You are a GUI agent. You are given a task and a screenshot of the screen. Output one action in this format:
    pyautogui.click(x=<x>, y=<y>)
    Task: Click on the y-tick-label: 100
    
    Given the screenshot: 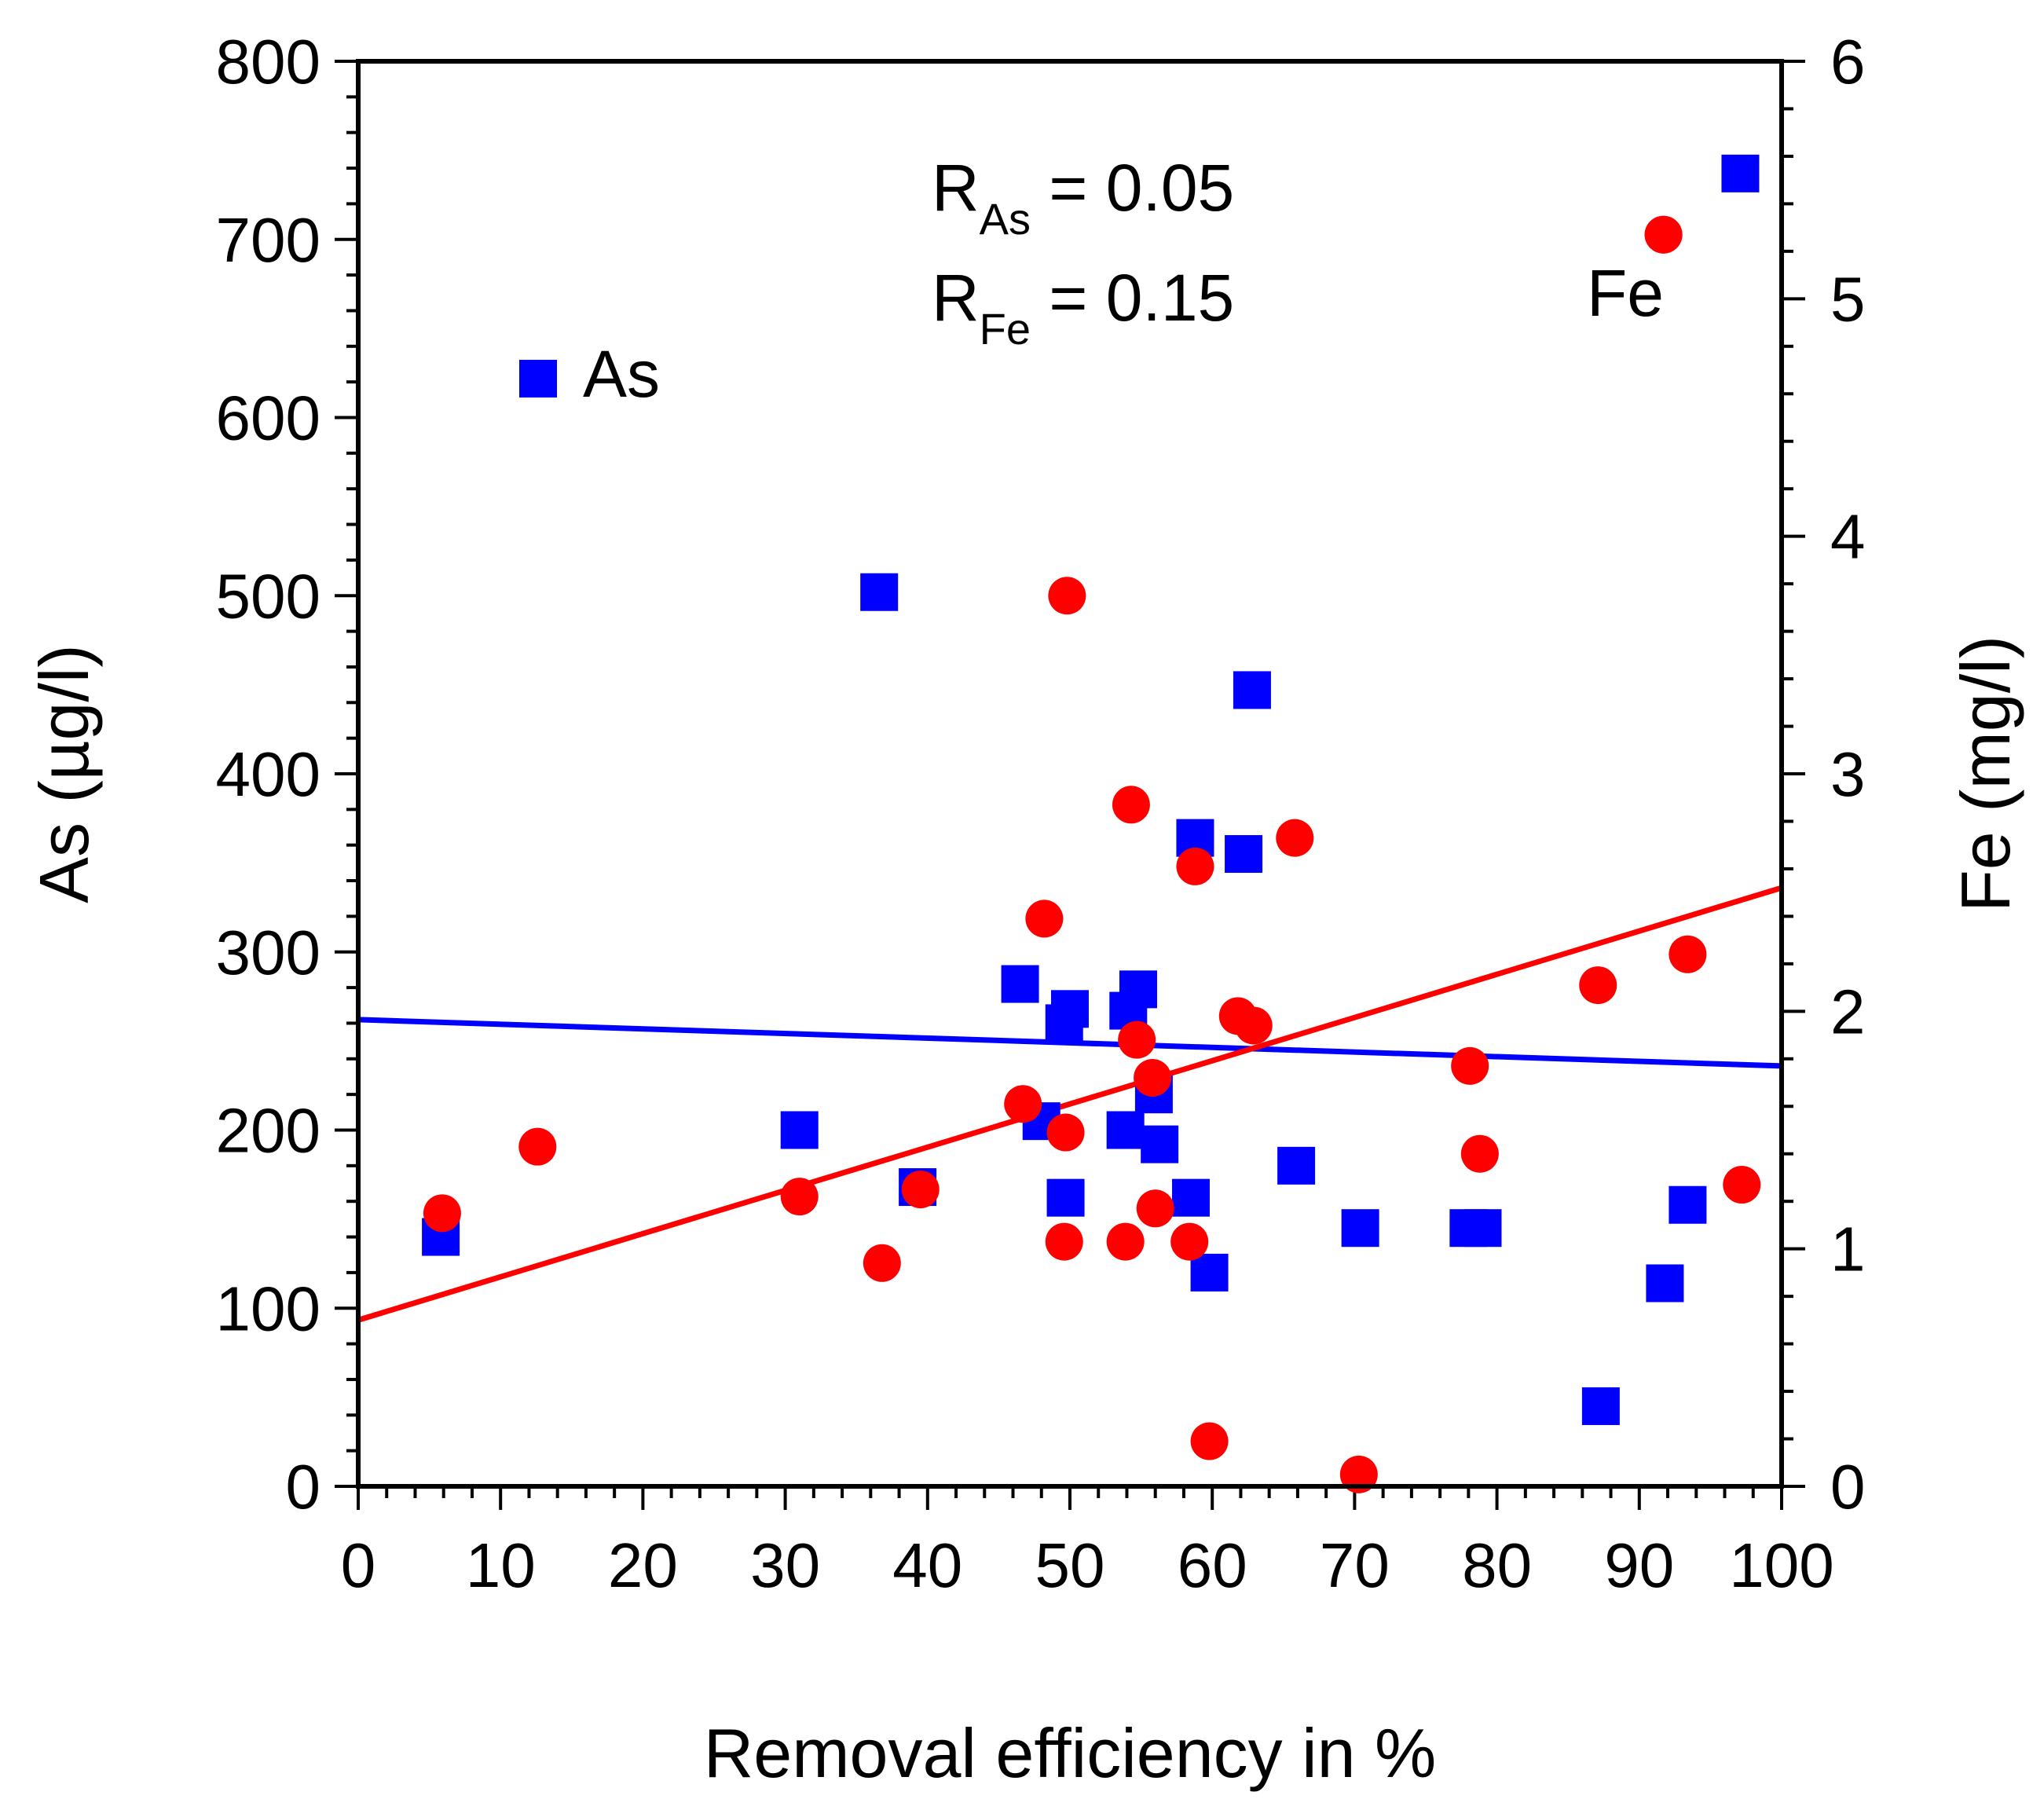 What is the action you would take?
    pyautogui.click(x=268, y=1308)
    